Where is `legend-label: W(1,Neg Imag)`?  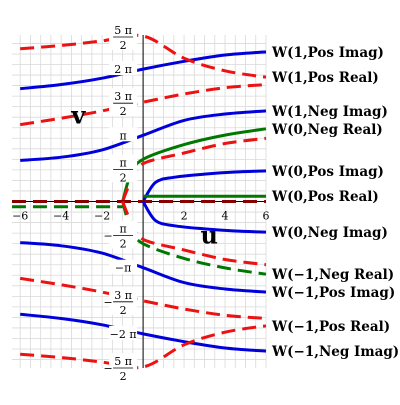
legend-label: W(1,Neg Imag) is located at coordinates (329, 112).